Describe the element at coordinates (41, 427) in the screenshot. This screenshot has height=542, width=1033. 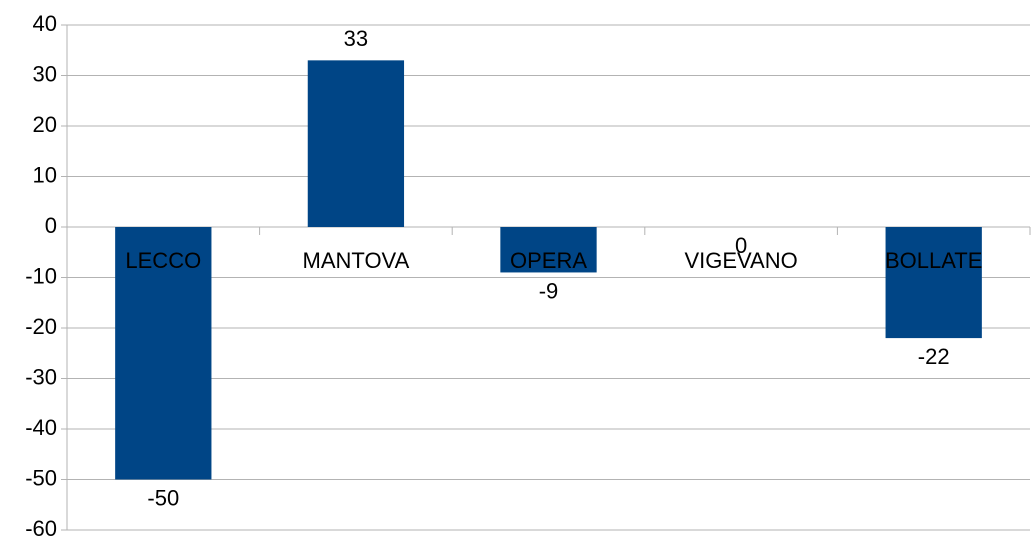
I see `y-tick-label: -40` at that location.